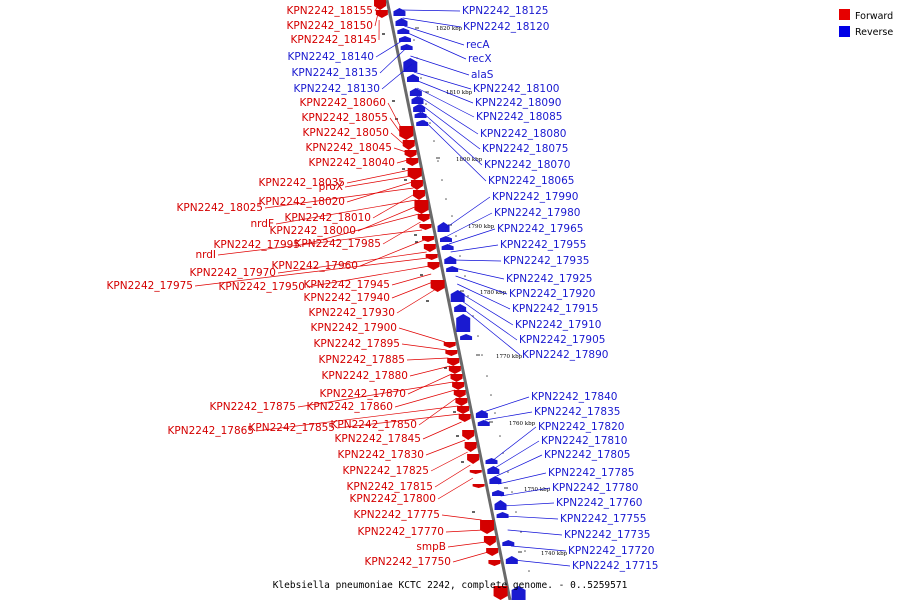 This screenshot has width=900, height=600. Describe the element at coordinates (516, 89) in the screenshot. I see `reverse-gene-label: KPN2242_18100` at that location.